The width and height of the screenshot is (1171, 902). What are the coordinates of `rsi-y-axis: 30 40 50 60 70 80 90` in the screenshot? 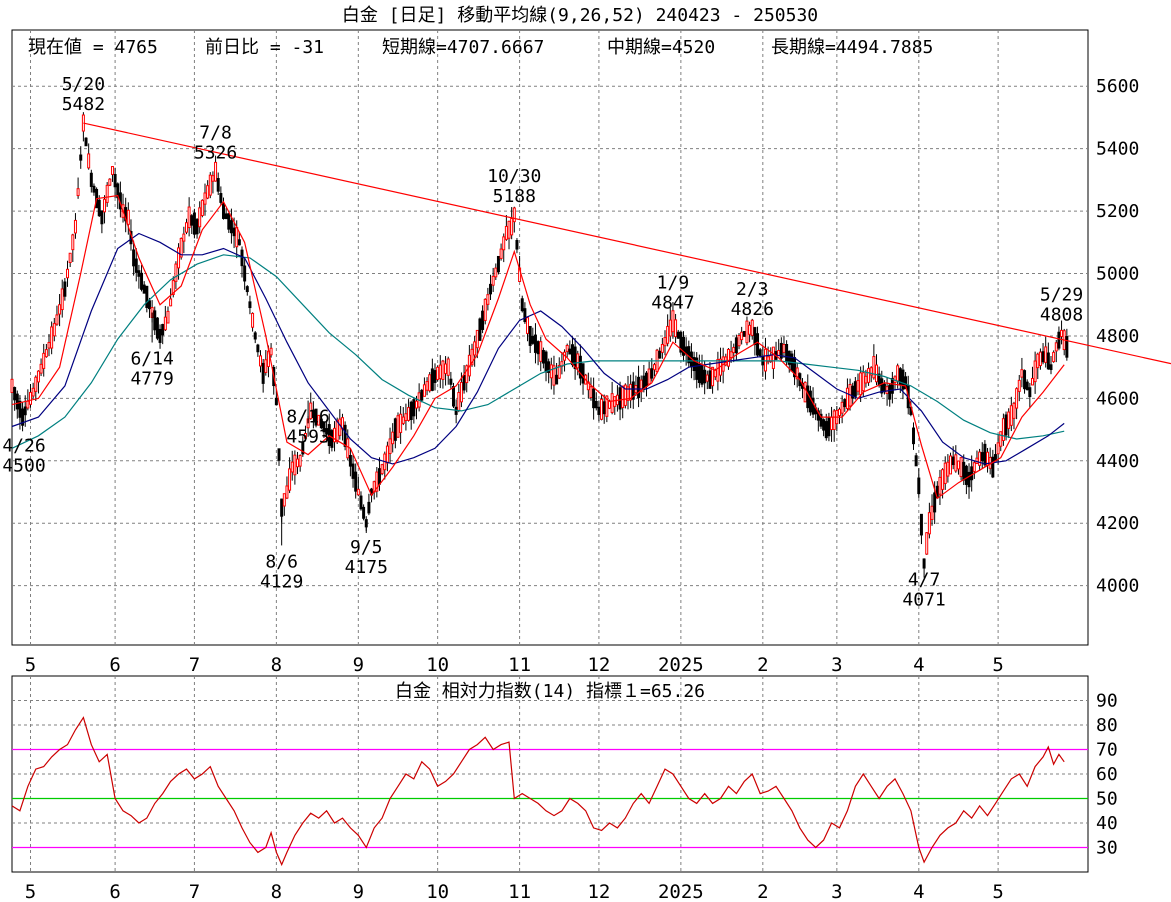 It's located at (1107, 775).